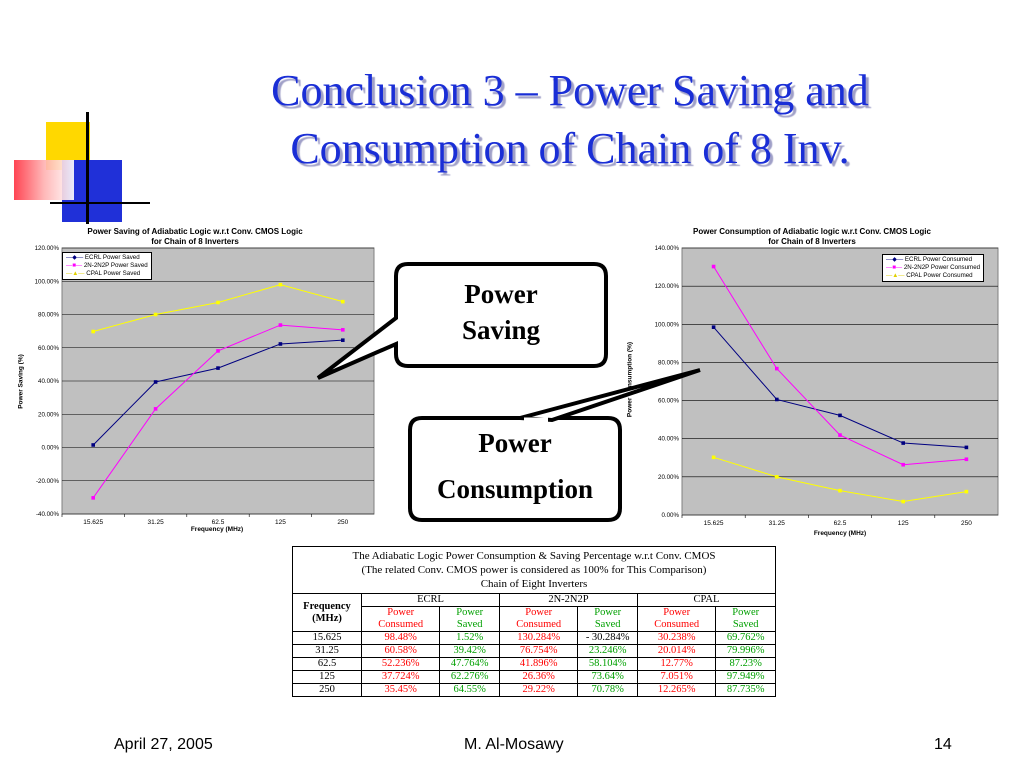  I want to click on cell-ecrl-saved: 62.276%, so click(469, 677).